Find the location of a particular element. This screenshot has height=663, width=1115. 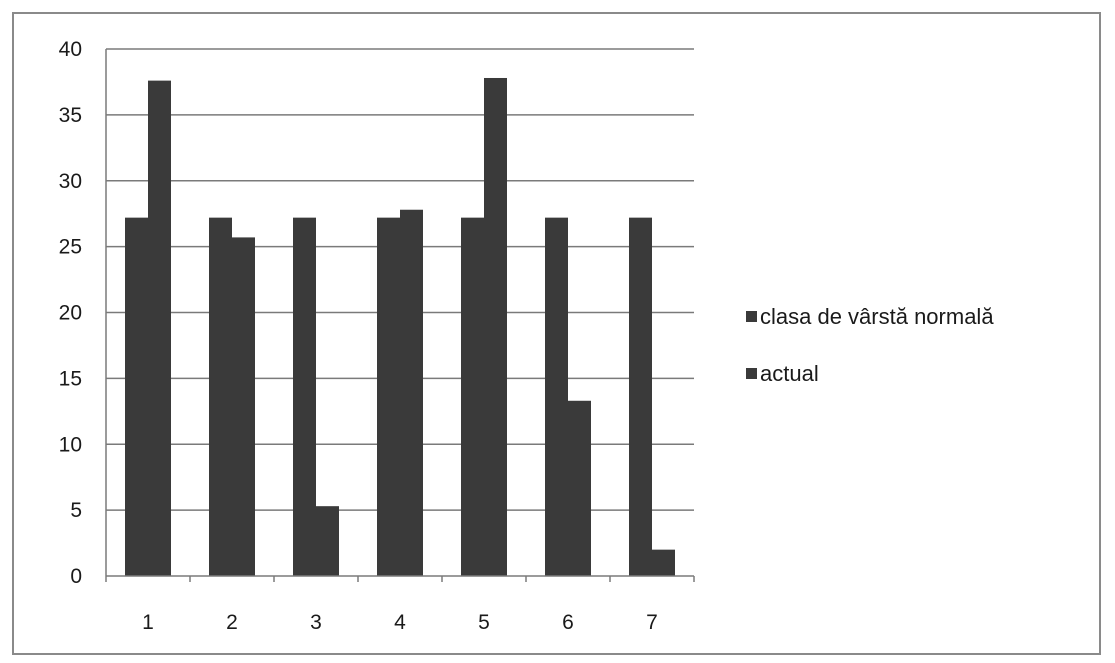

y-tick-labels: 0 5 10 15 20 25 30 35 40 is located at coordinates (70, 313).